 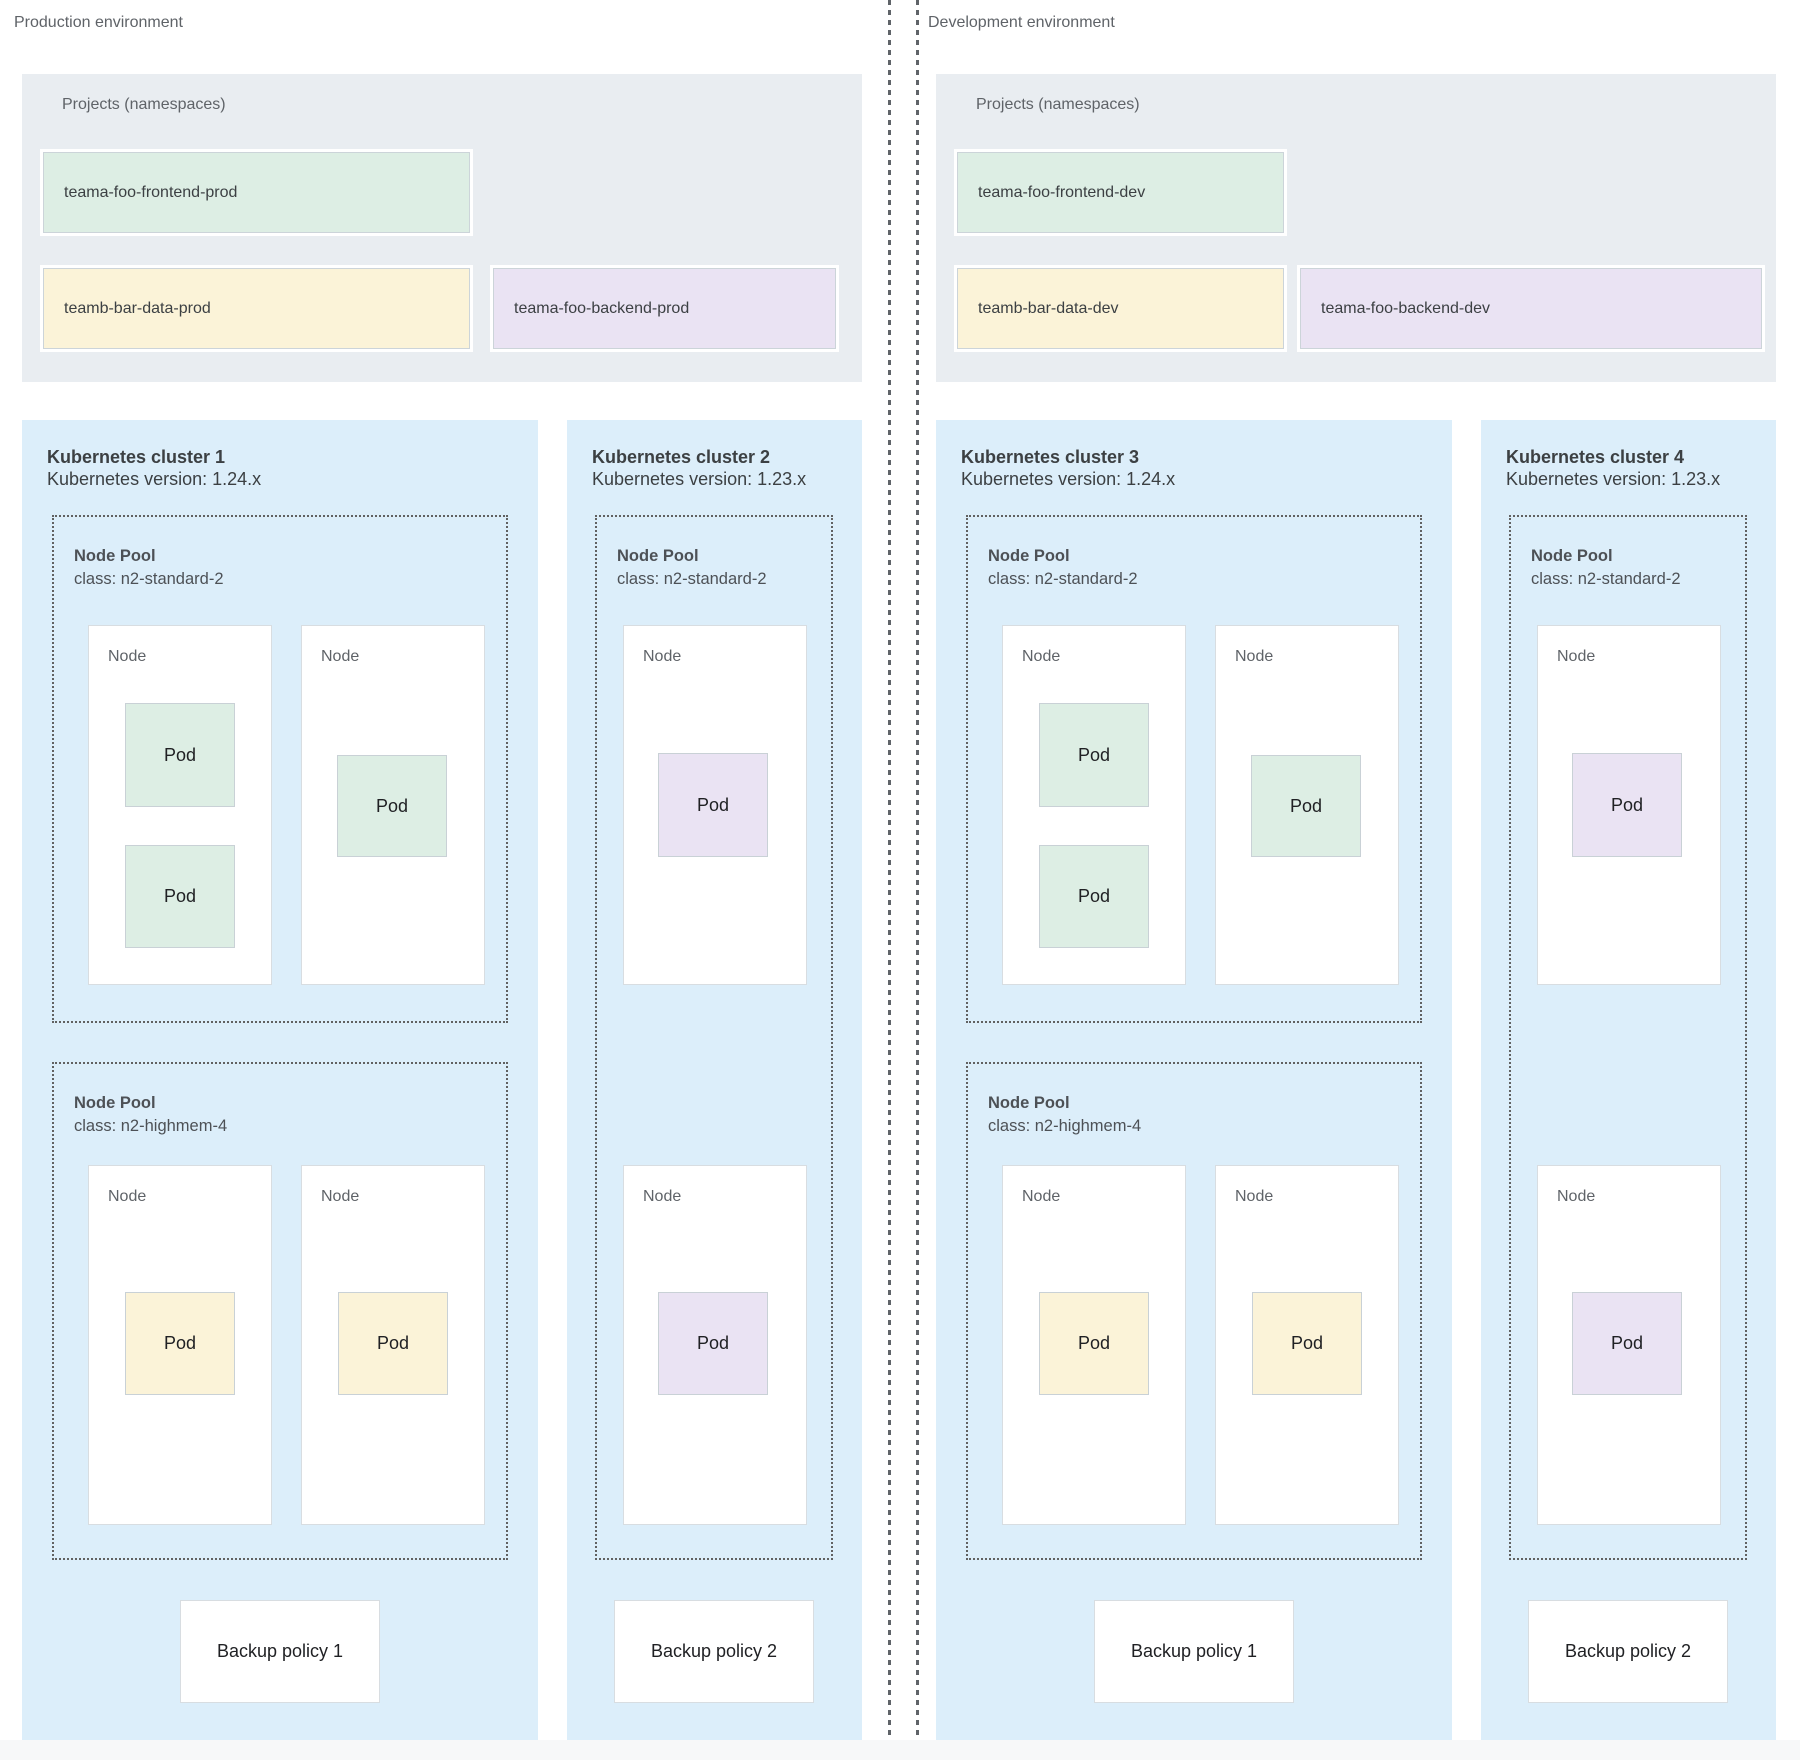 I want to click on project-namespace-box: teama-foo-frontend-prod, so click(x=256, y=192).